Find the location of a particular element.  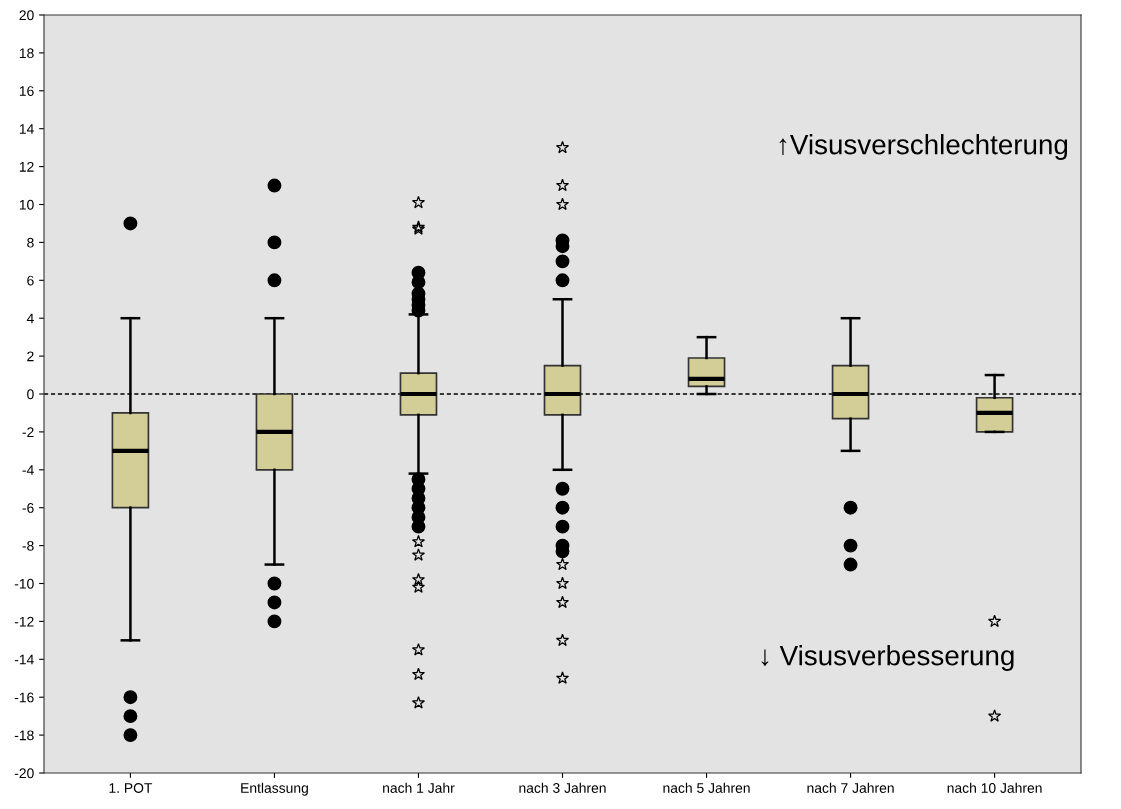

y-tick-label: -8 is located at coordinates (28, 545).